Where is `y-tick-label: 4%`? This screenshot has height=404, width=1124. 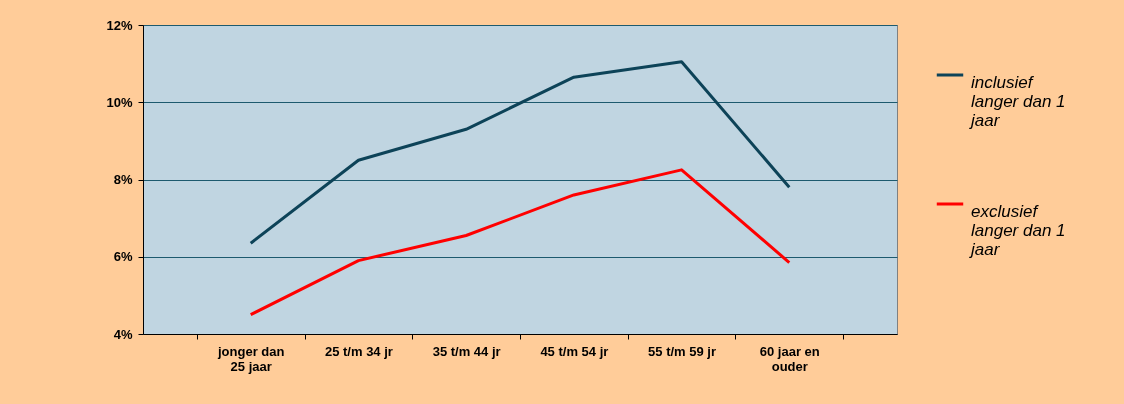
y-tick-label: 4% is located at coordinates (123, 334).